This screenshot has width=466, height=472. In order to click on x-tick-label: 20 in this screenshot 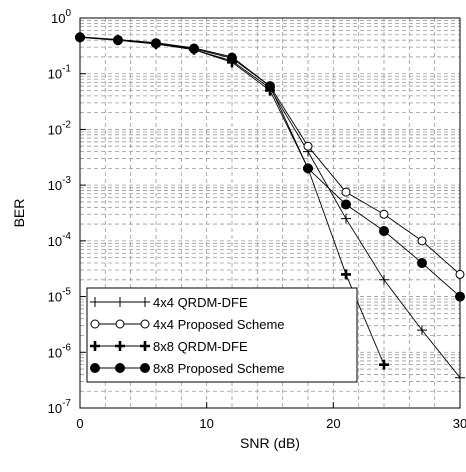, I will do `click(333, 423)`.